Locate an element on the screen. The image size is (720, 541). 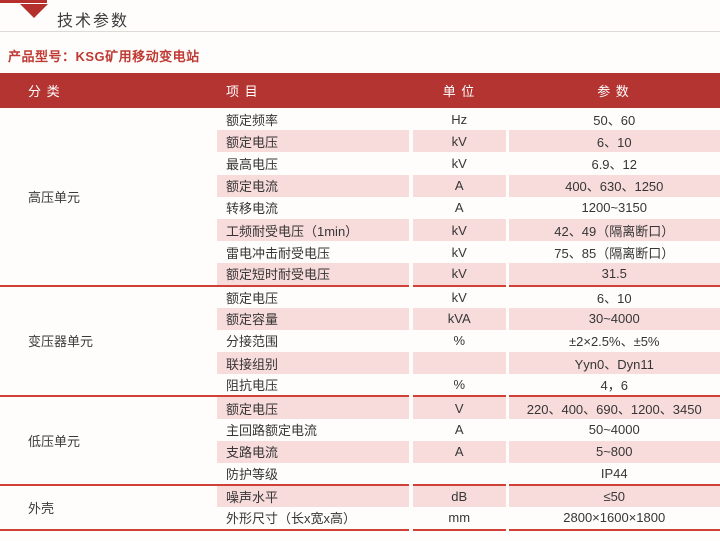
item-cell: 工频耐受电压（1min） is located at coordinates (314, 230).